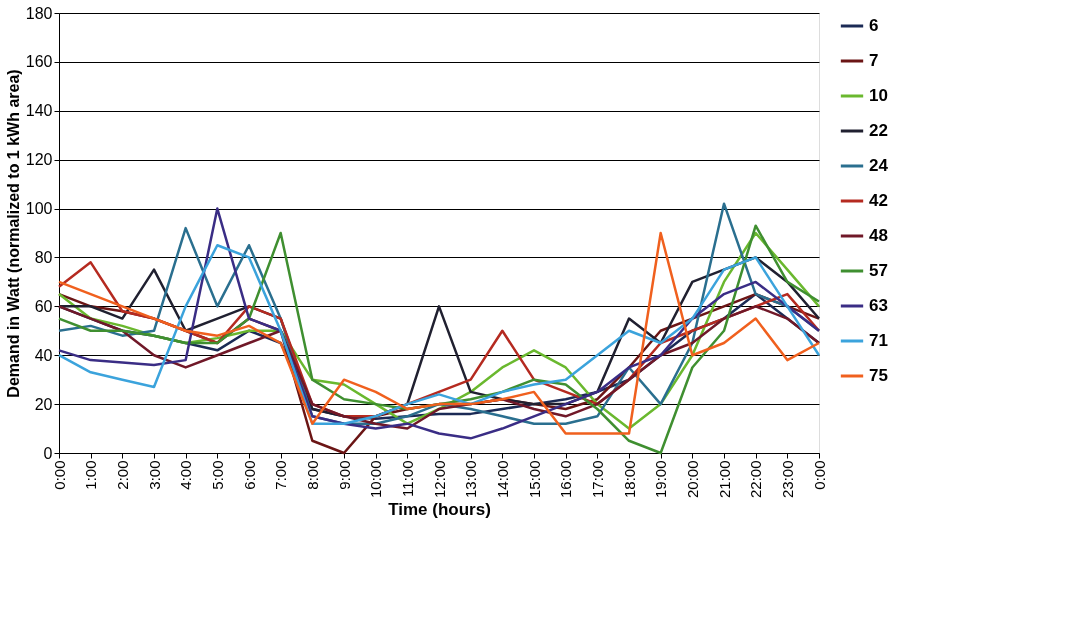 The image size is (1088, 627). Describe the element at coordinates (439, 510) in the screenshot. I see `x-axis-title: Time (hours)` at that location.